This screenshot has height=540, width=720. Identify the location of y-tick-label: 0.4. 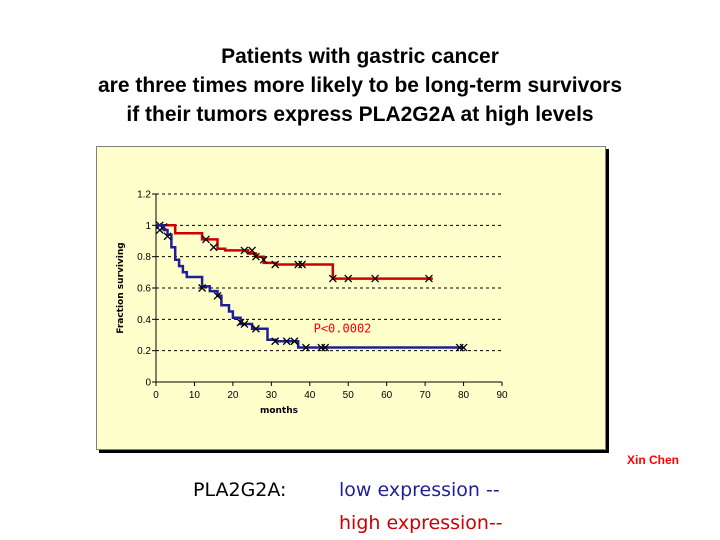
(144, 320).